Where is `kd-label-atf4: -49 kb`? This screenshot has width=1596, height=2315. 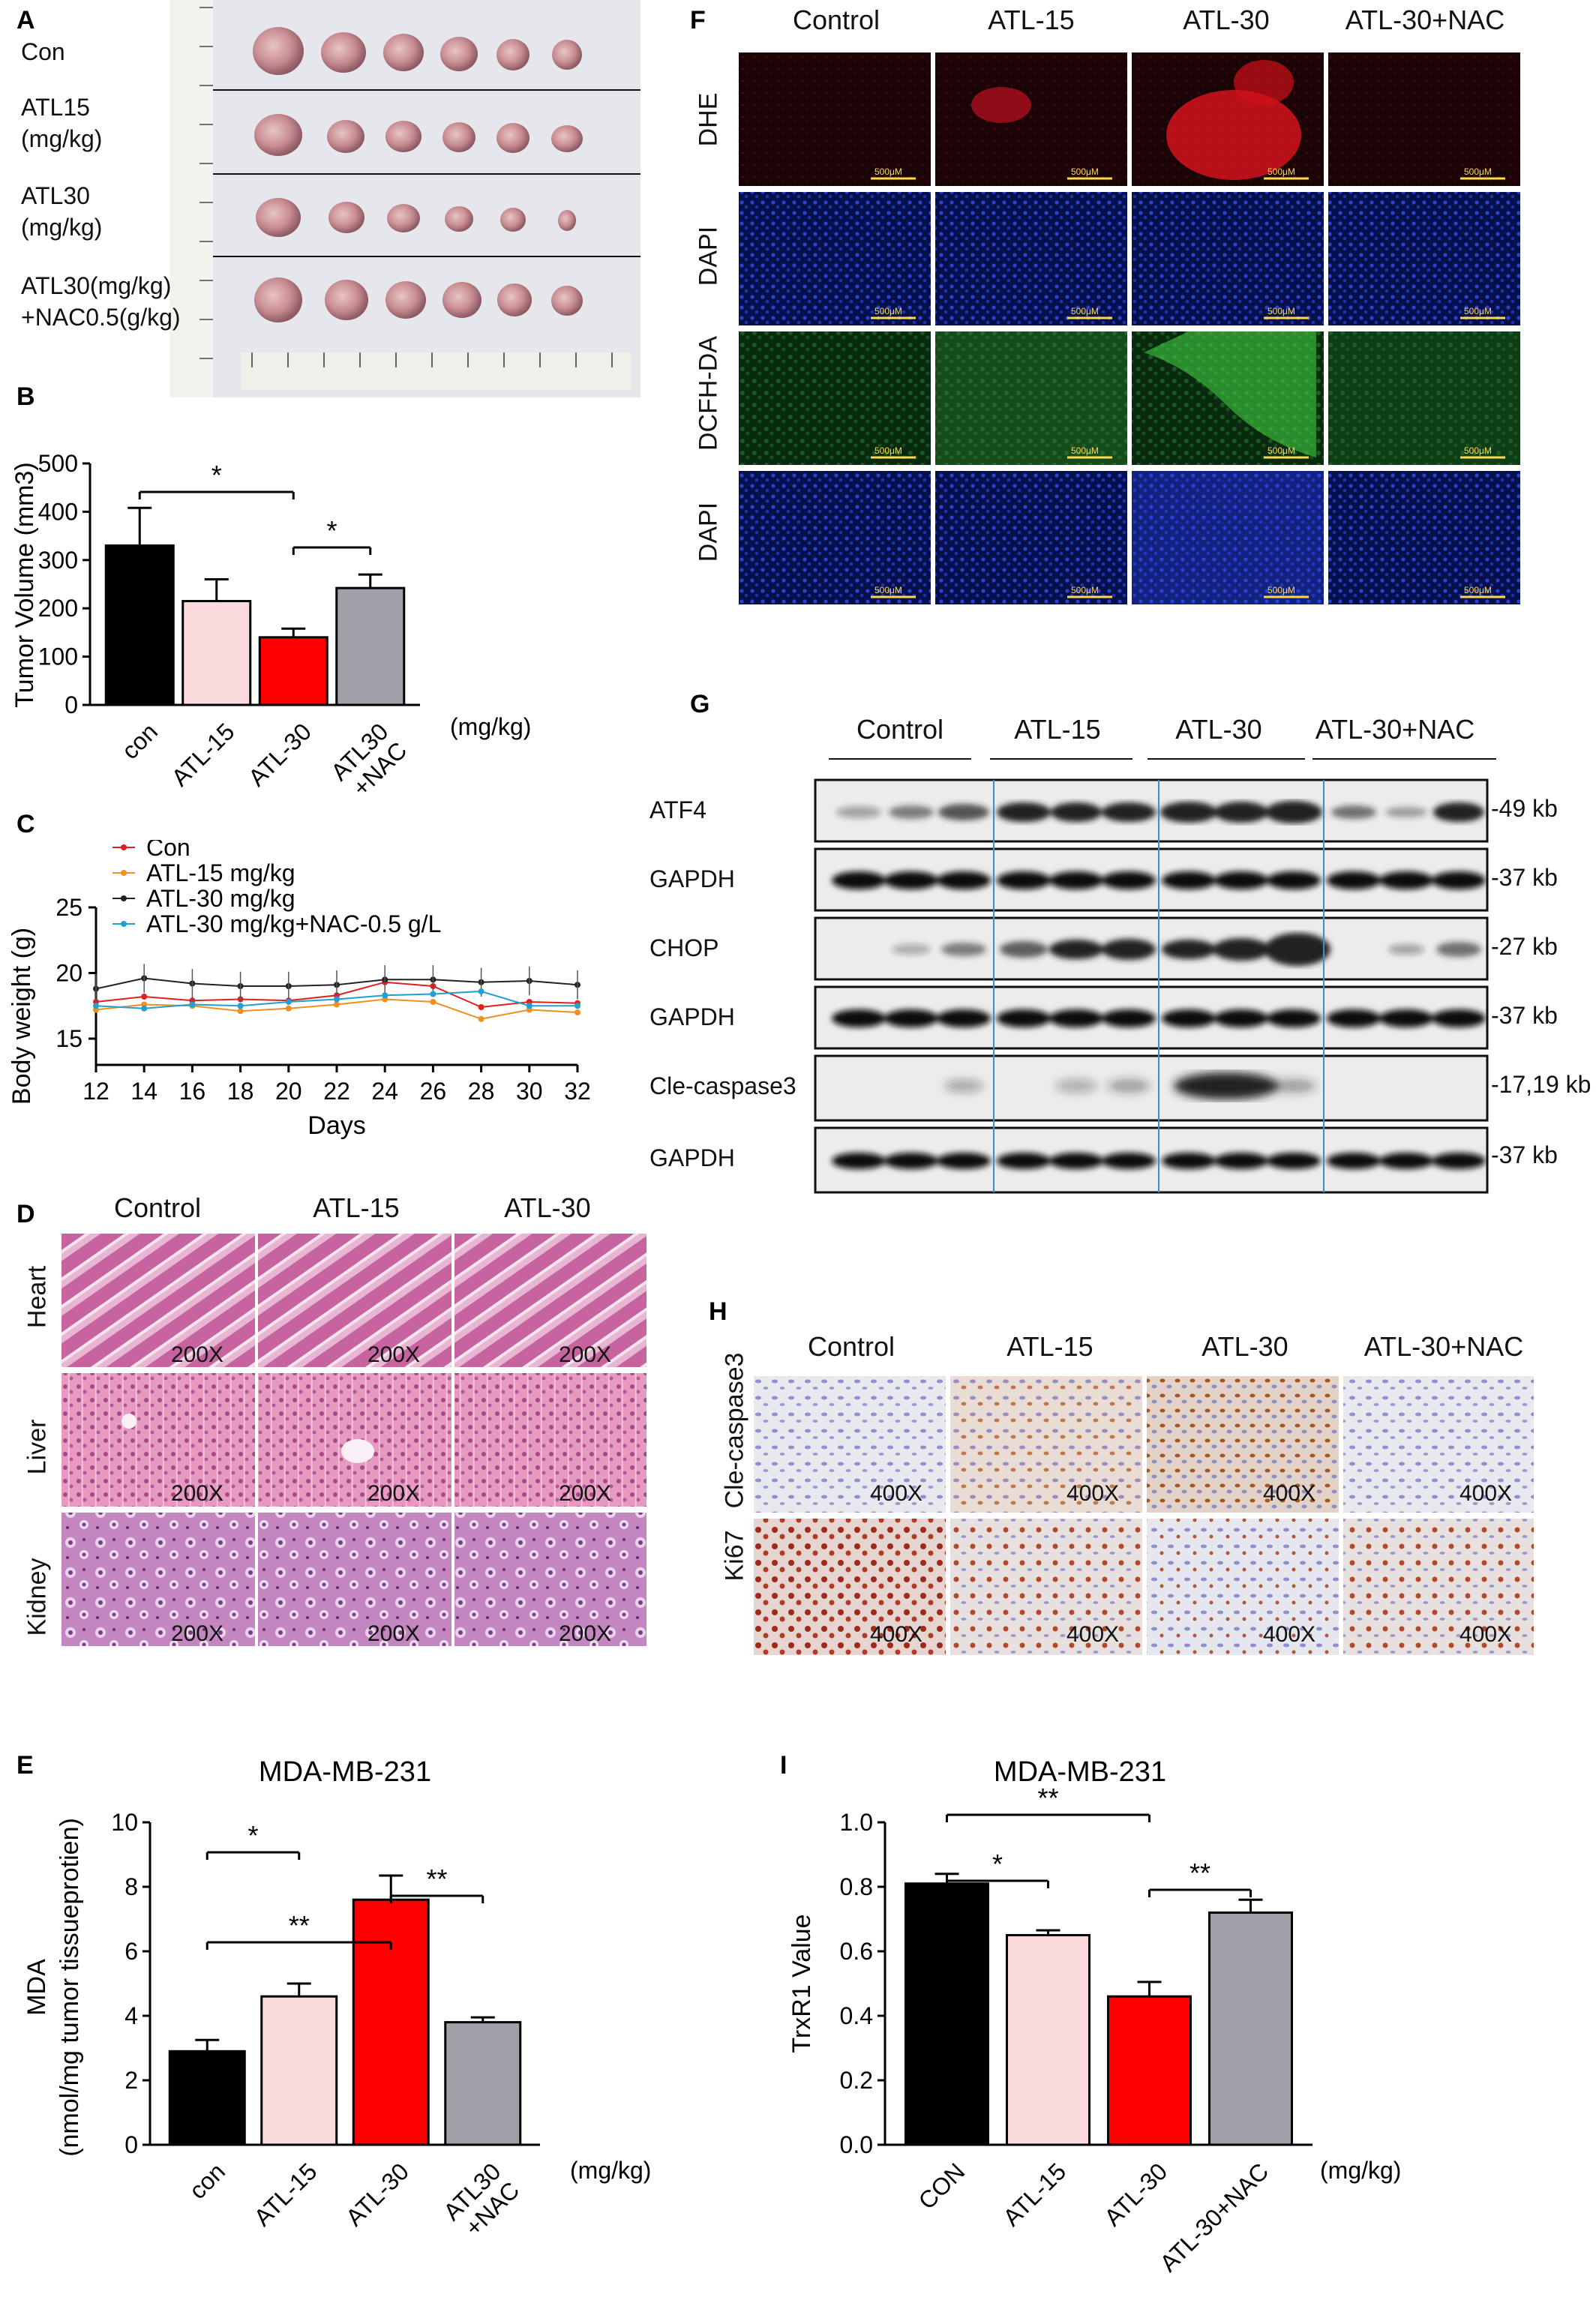
kd-label-atf4: -49 kb is located at coordinates (1524, 808).